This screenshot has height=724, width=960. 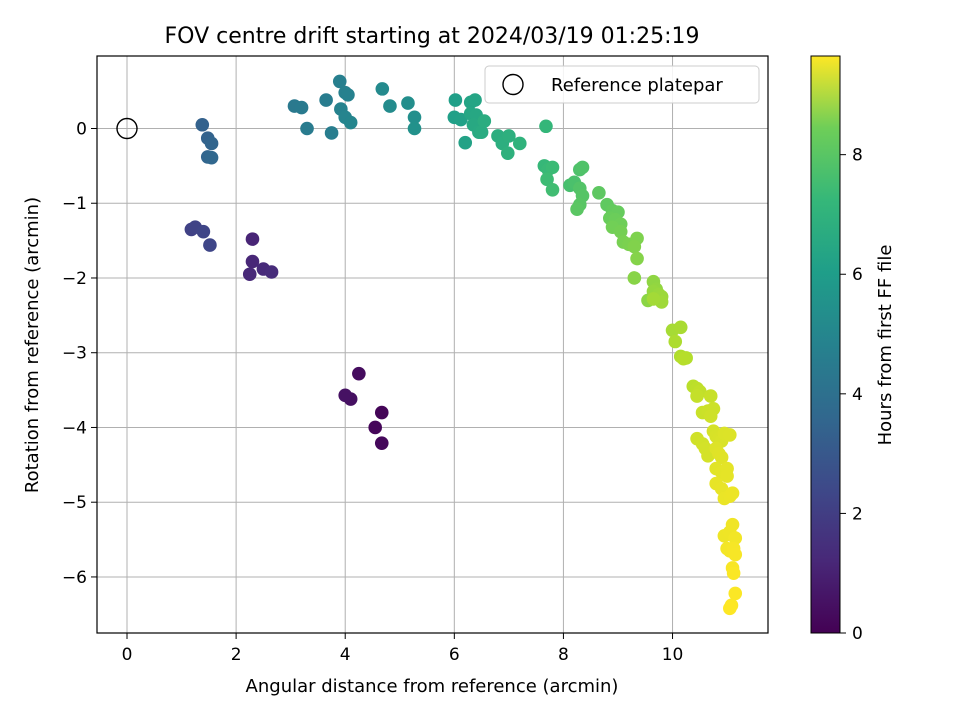 I want to click on x-axis-label: Angular distance from reference (arcmin), so click(x=432, y=686).